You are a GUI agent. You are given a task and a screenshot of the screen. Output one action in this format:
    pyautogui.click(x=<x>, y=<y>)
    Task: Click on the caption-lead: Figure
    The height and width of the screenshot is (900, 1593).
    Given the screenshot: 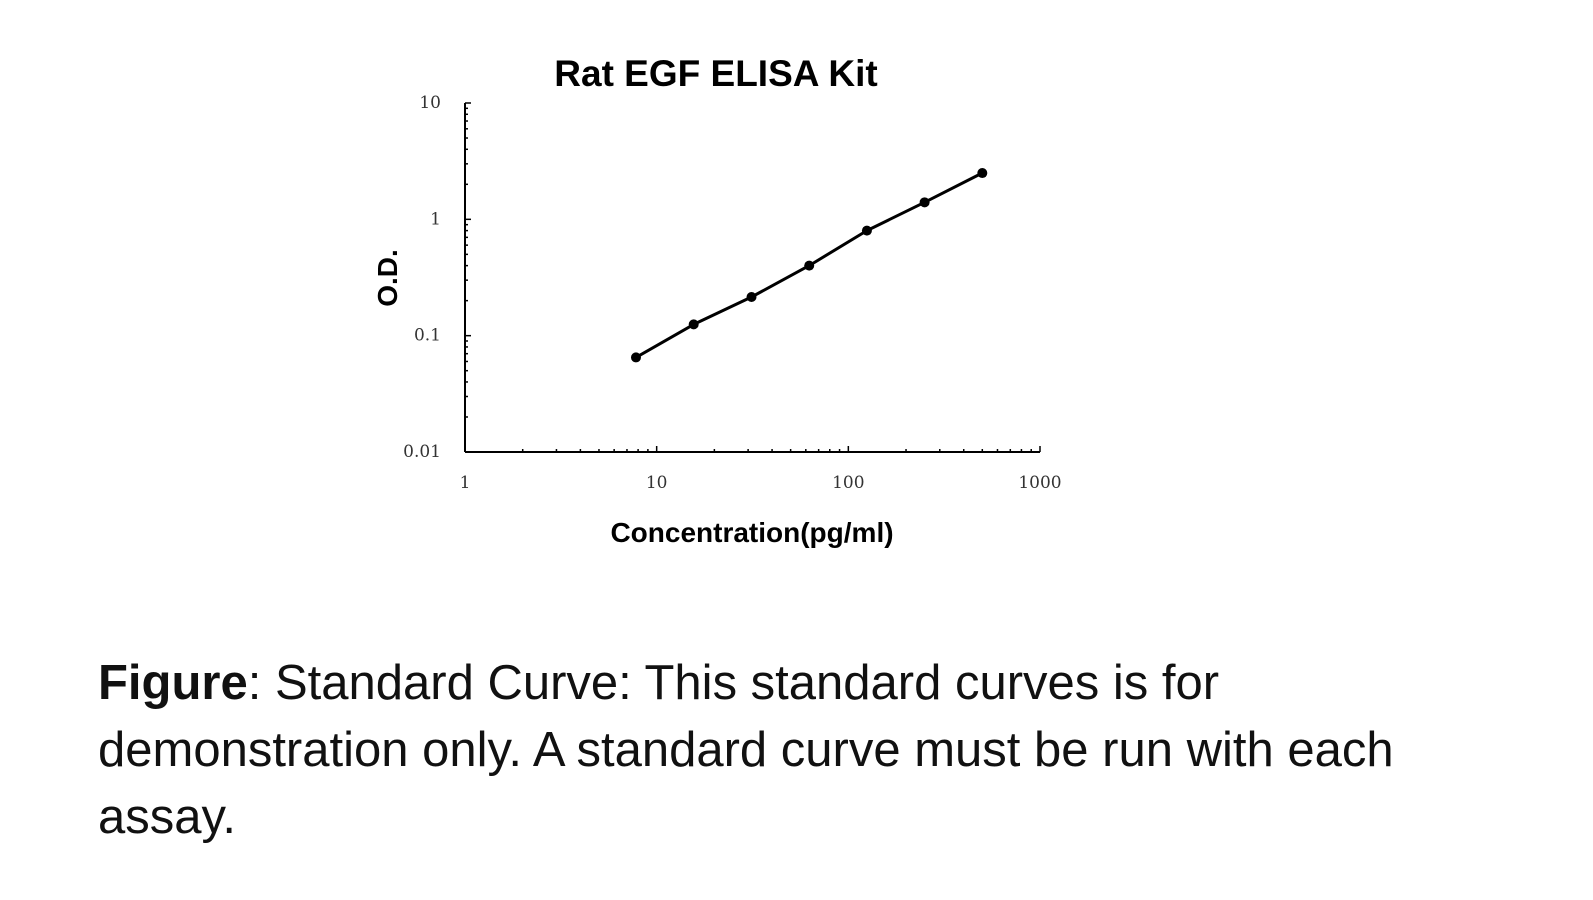 What is the action you would take?
    pyautogui.click(x=173, y=683)
    